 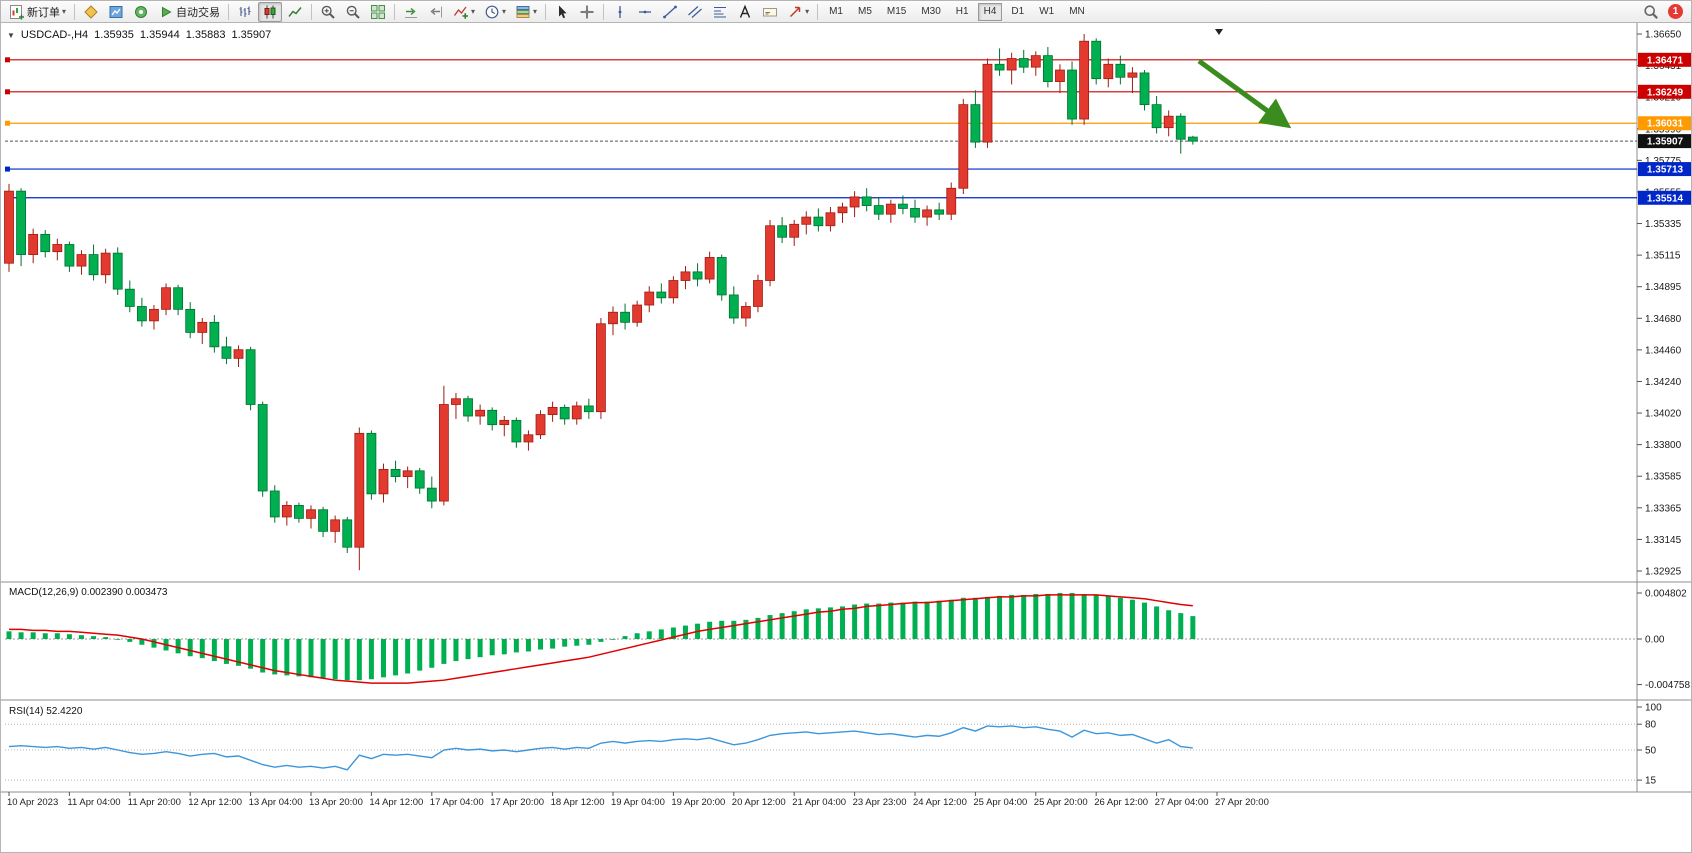 I want to click on zoom-in-button, so click(x=328, y=12).